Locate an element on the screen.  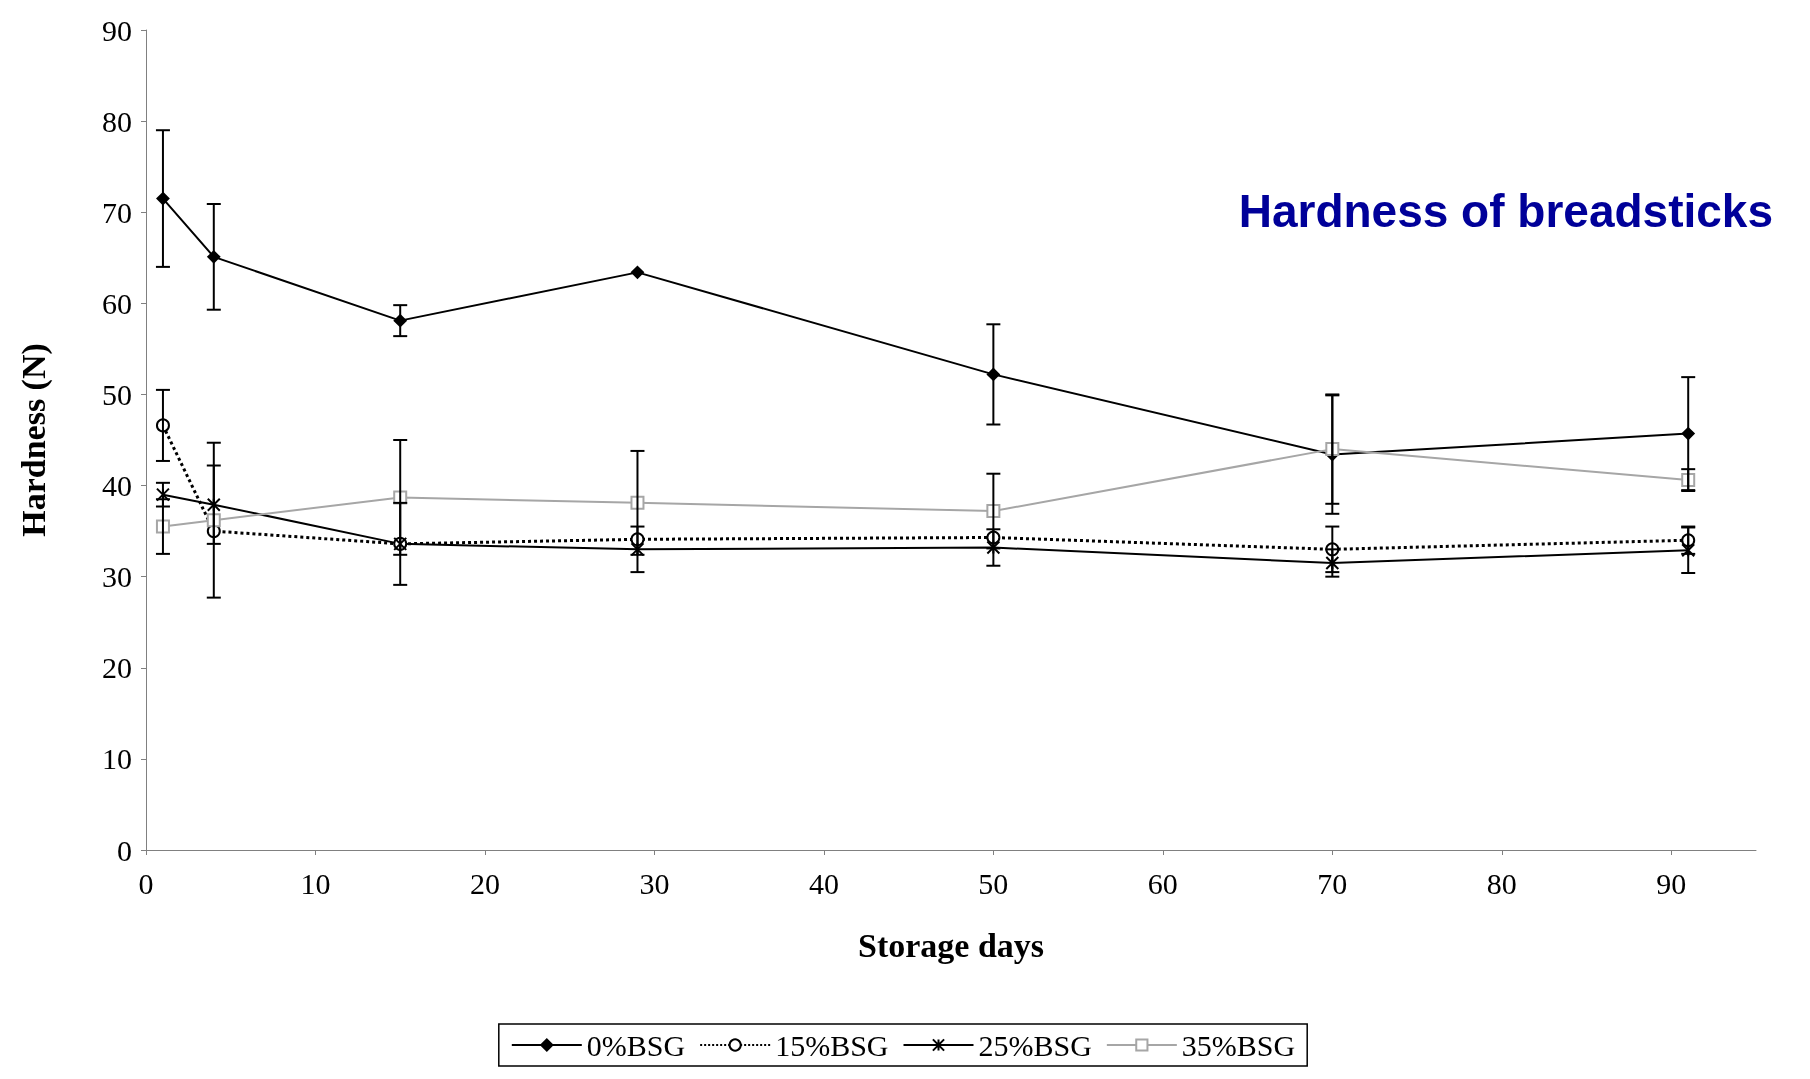
x-tick-label: 10 is located at coordinates (315, 883).